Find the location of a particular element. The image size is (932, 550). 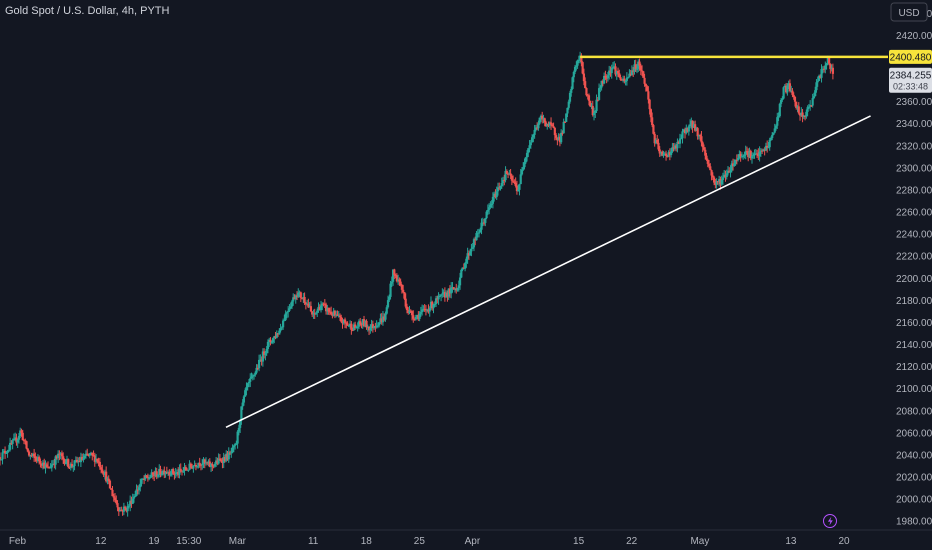

time-tick-label: Mar is located at coordinates (238, 541).